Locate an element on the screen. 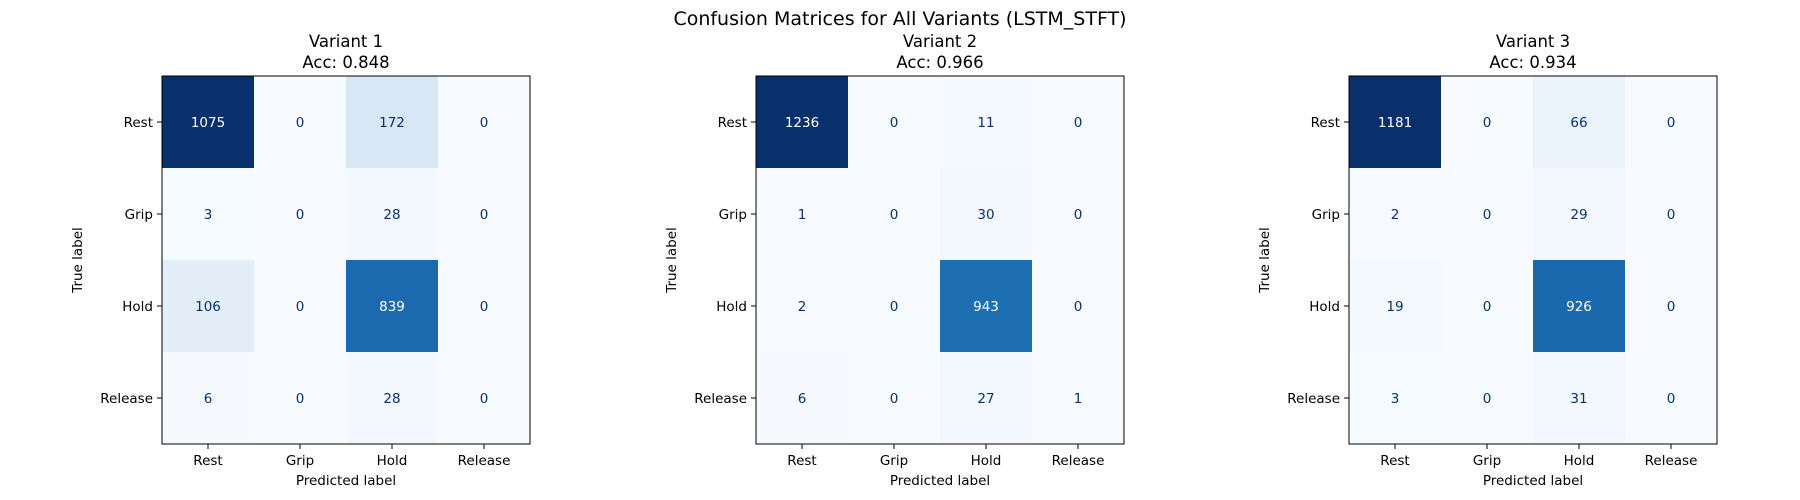 Image resolution: width=1800 pixels, height=500 pixels. cell-value: 30 is located at coordinates (985, 215).